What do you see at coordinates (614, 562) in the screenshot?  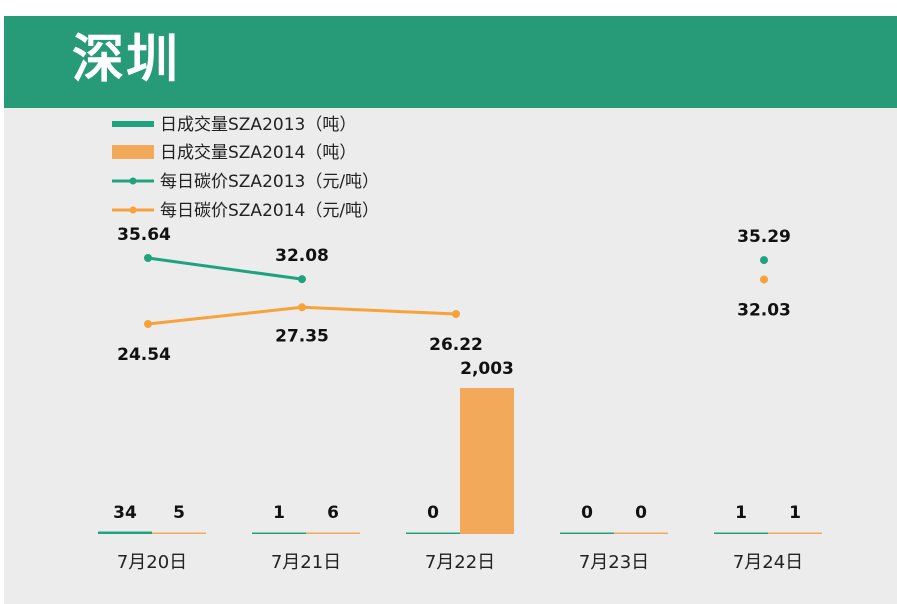 I see `x-tick-3: 7月23日` at bounding box center [614, 562].